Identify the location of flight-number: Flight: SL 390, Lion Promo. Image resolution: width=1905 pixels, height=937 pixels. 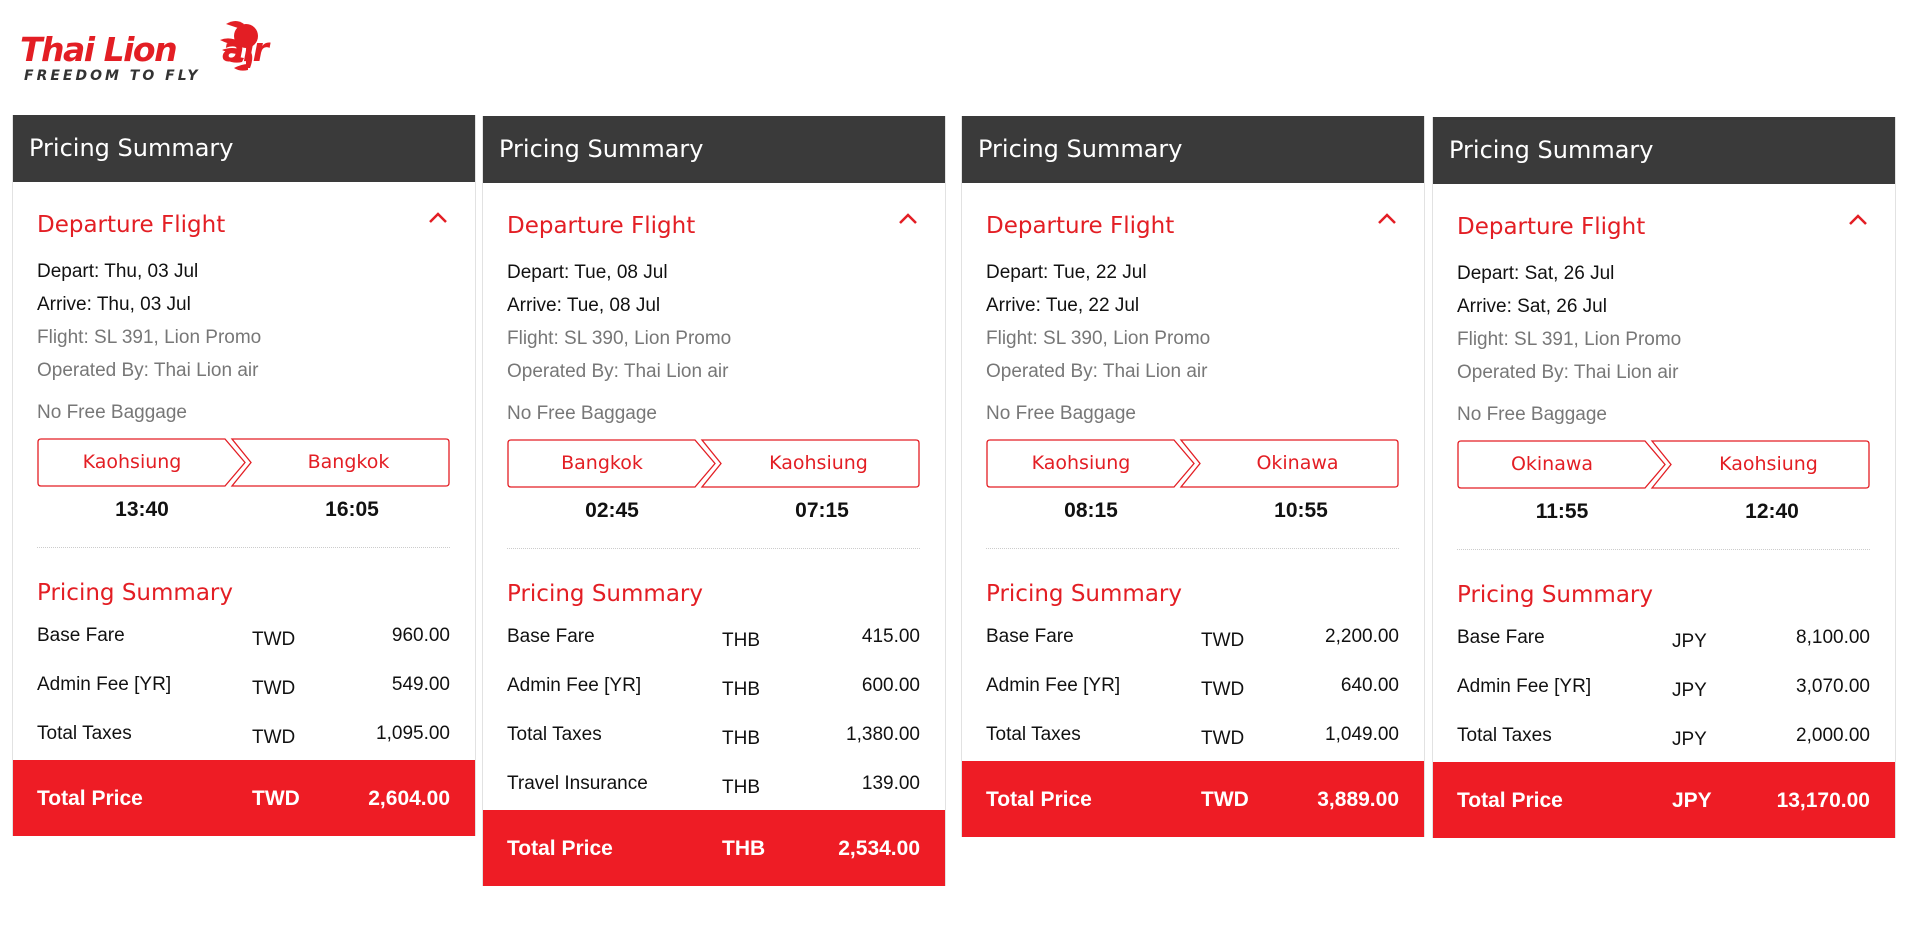
(1098, 338).